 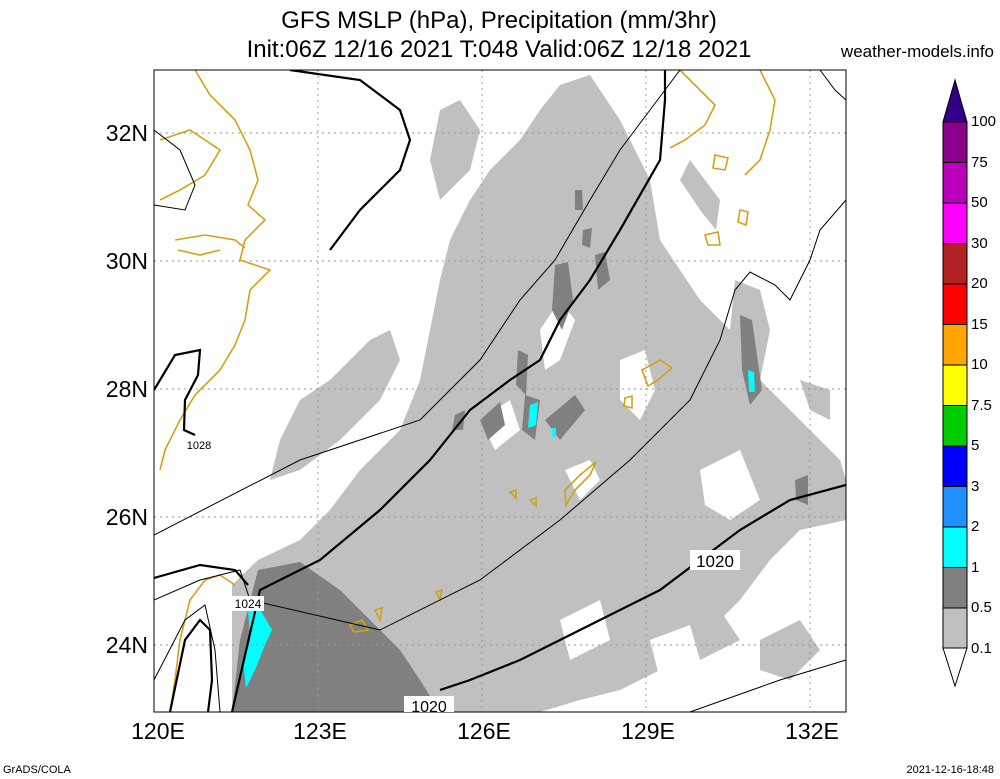 I want to click on isobar-label: 1028, so click(x=199, y=446).